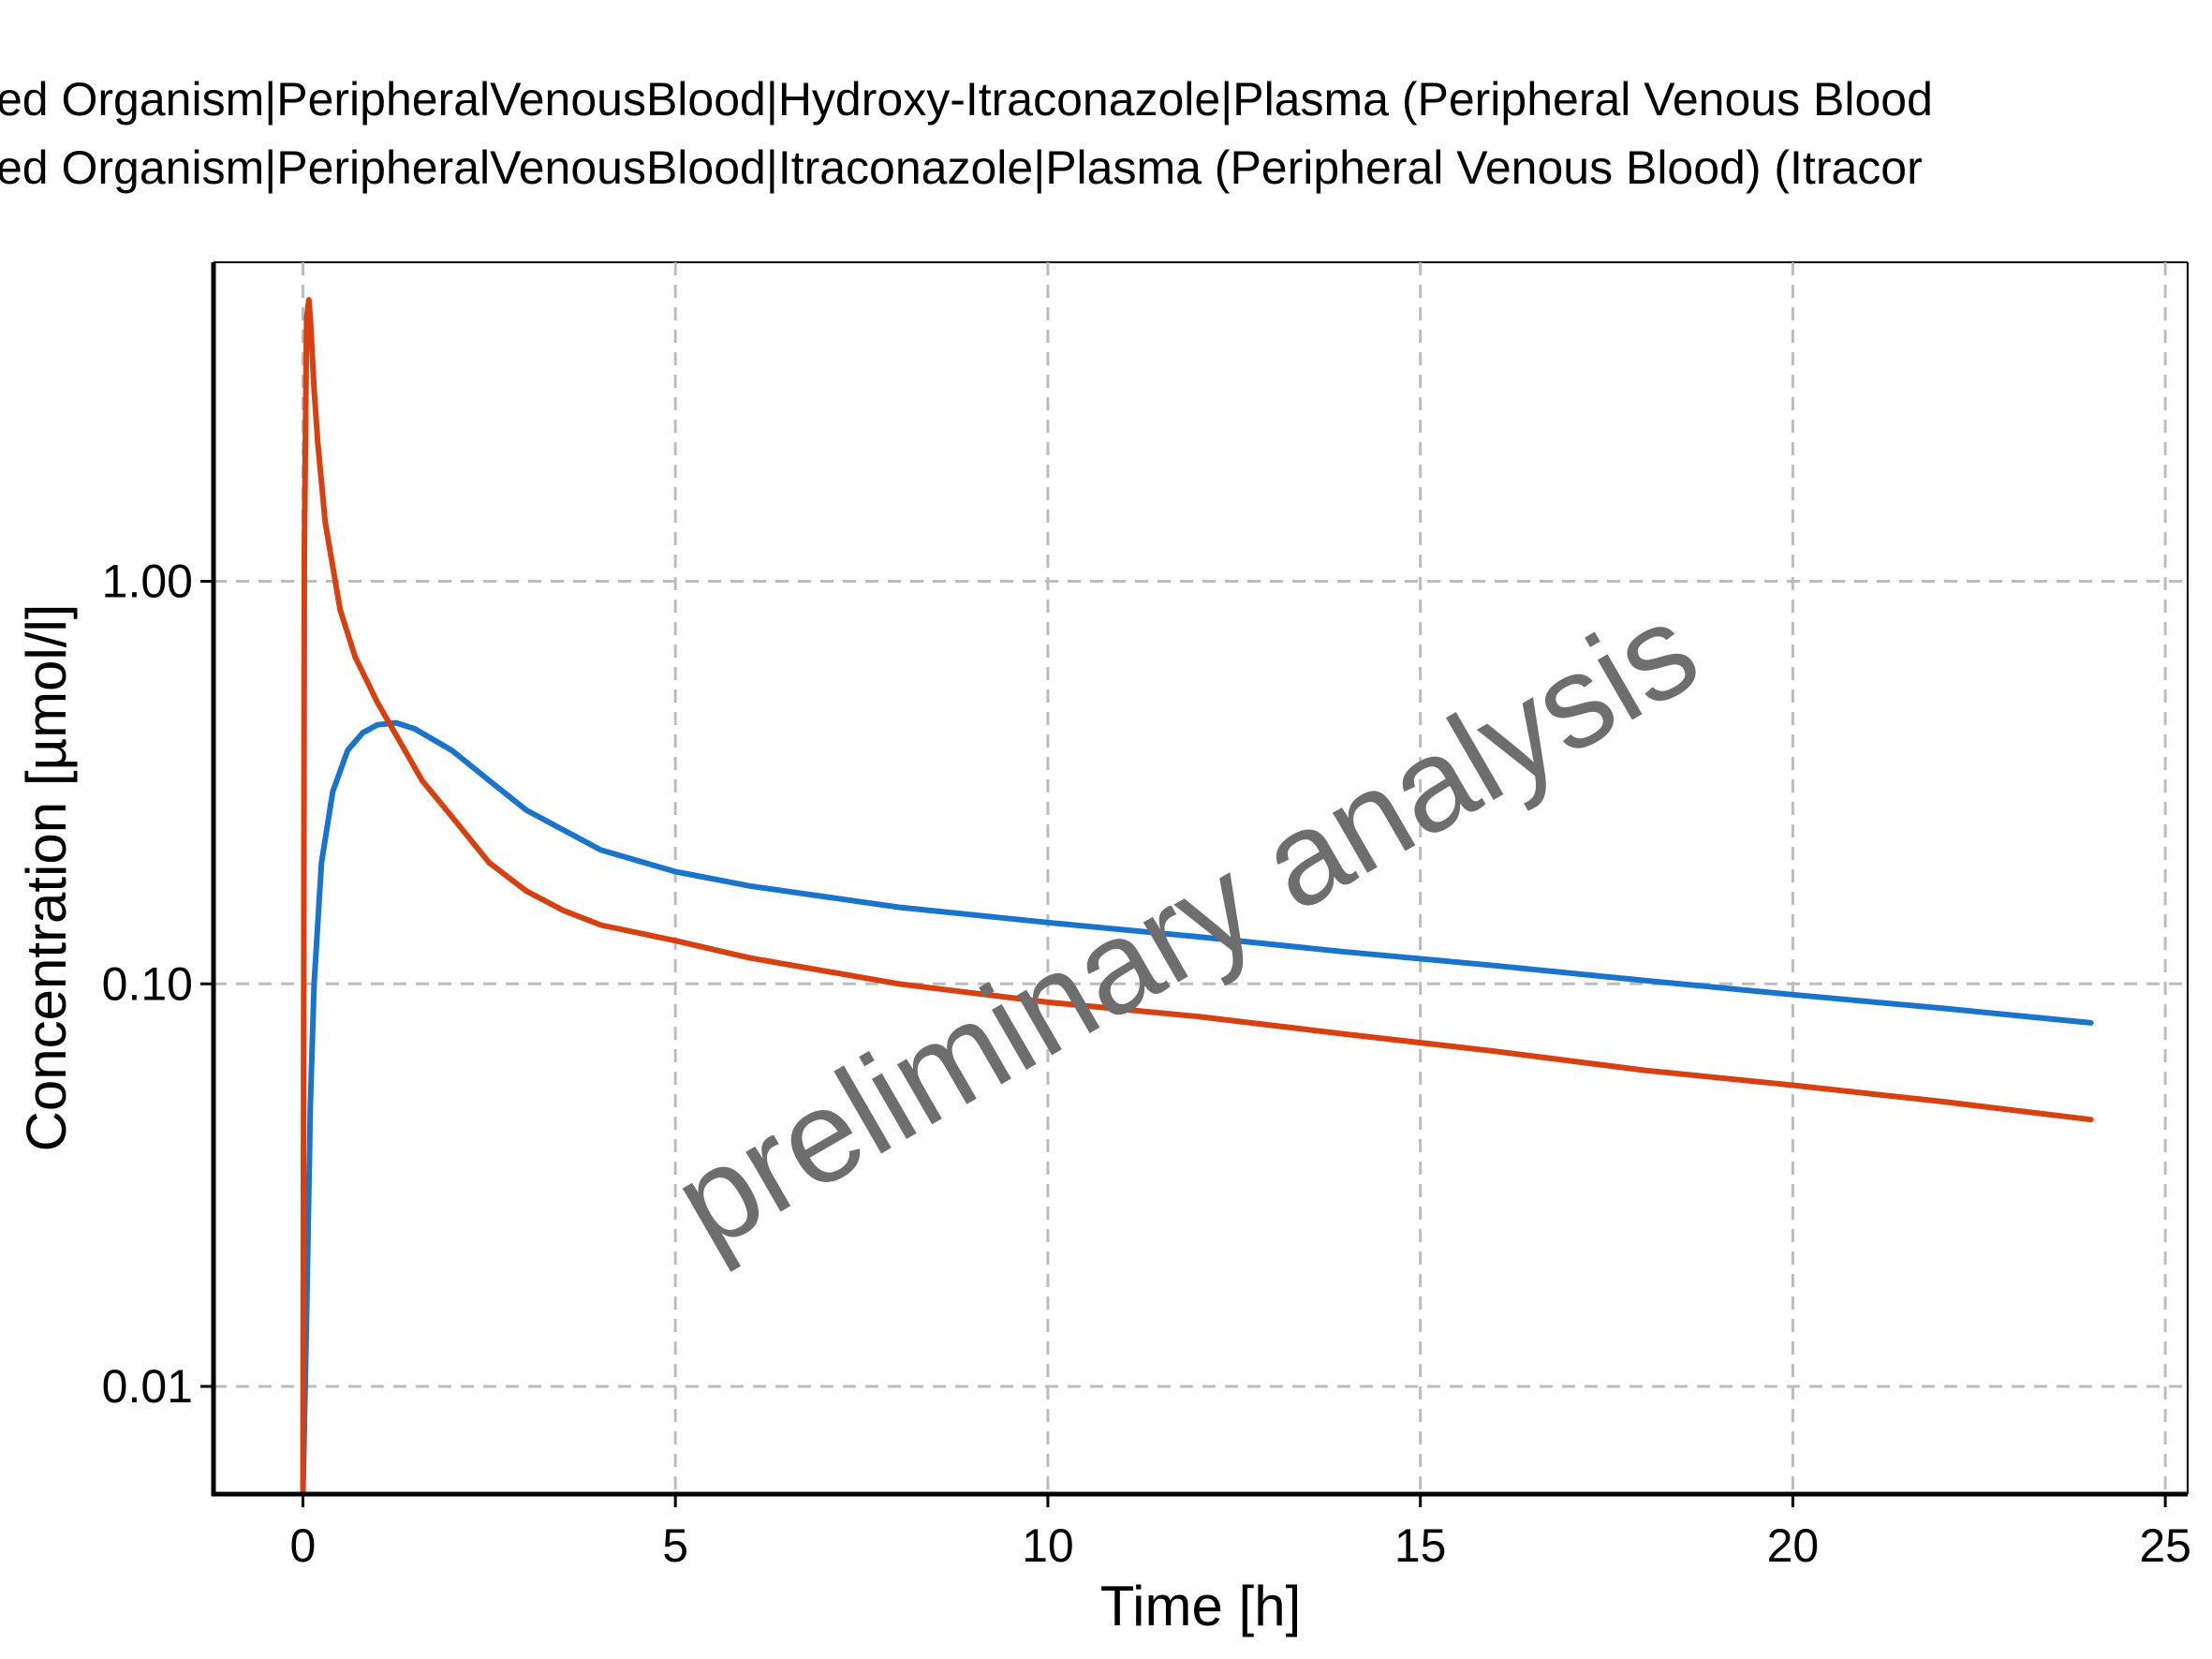  Describe the element at coordinates (2165, 1545) in the screenshot. I see `x-tick-label: 25` at that location.